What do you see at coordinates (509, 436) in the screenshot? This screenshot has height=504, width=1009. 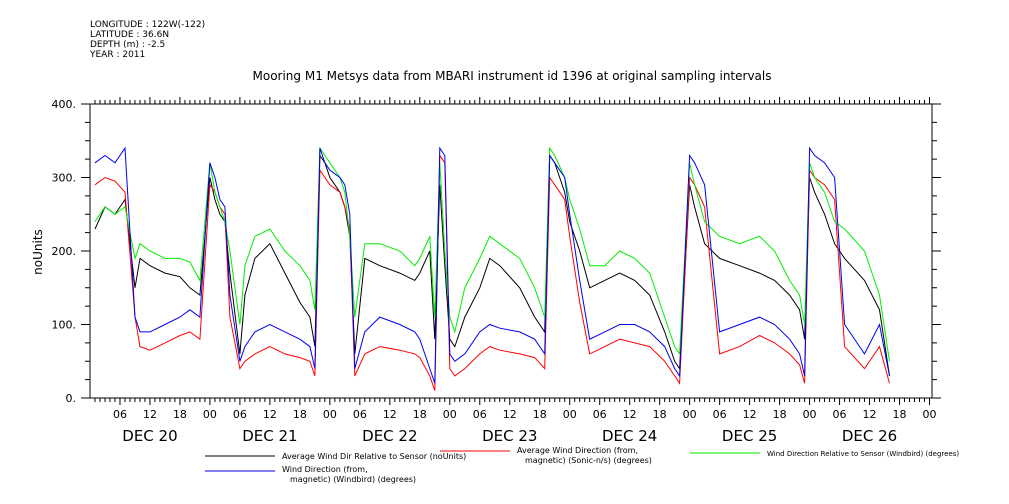 I see `x-day-label: DEC 23` at bounding box center [509, 436].